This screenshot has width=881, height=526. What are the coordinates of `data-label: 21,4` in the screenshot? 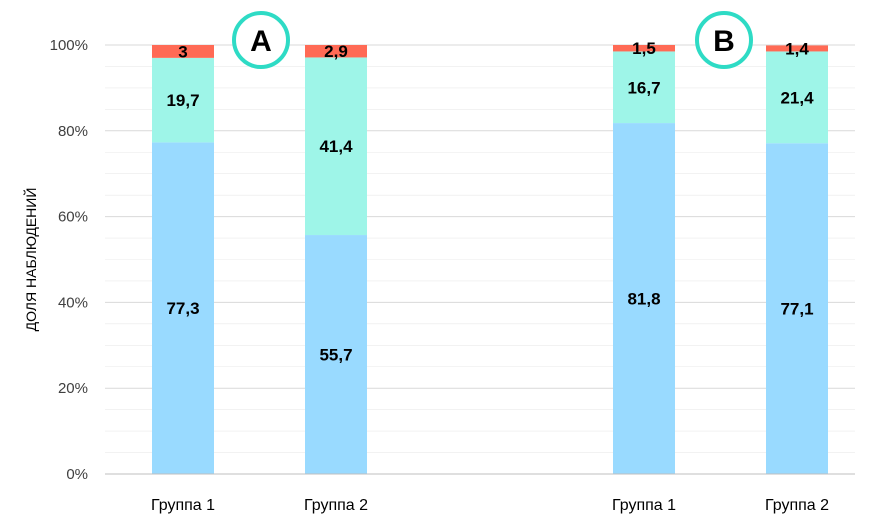 It's located at (797, 97).